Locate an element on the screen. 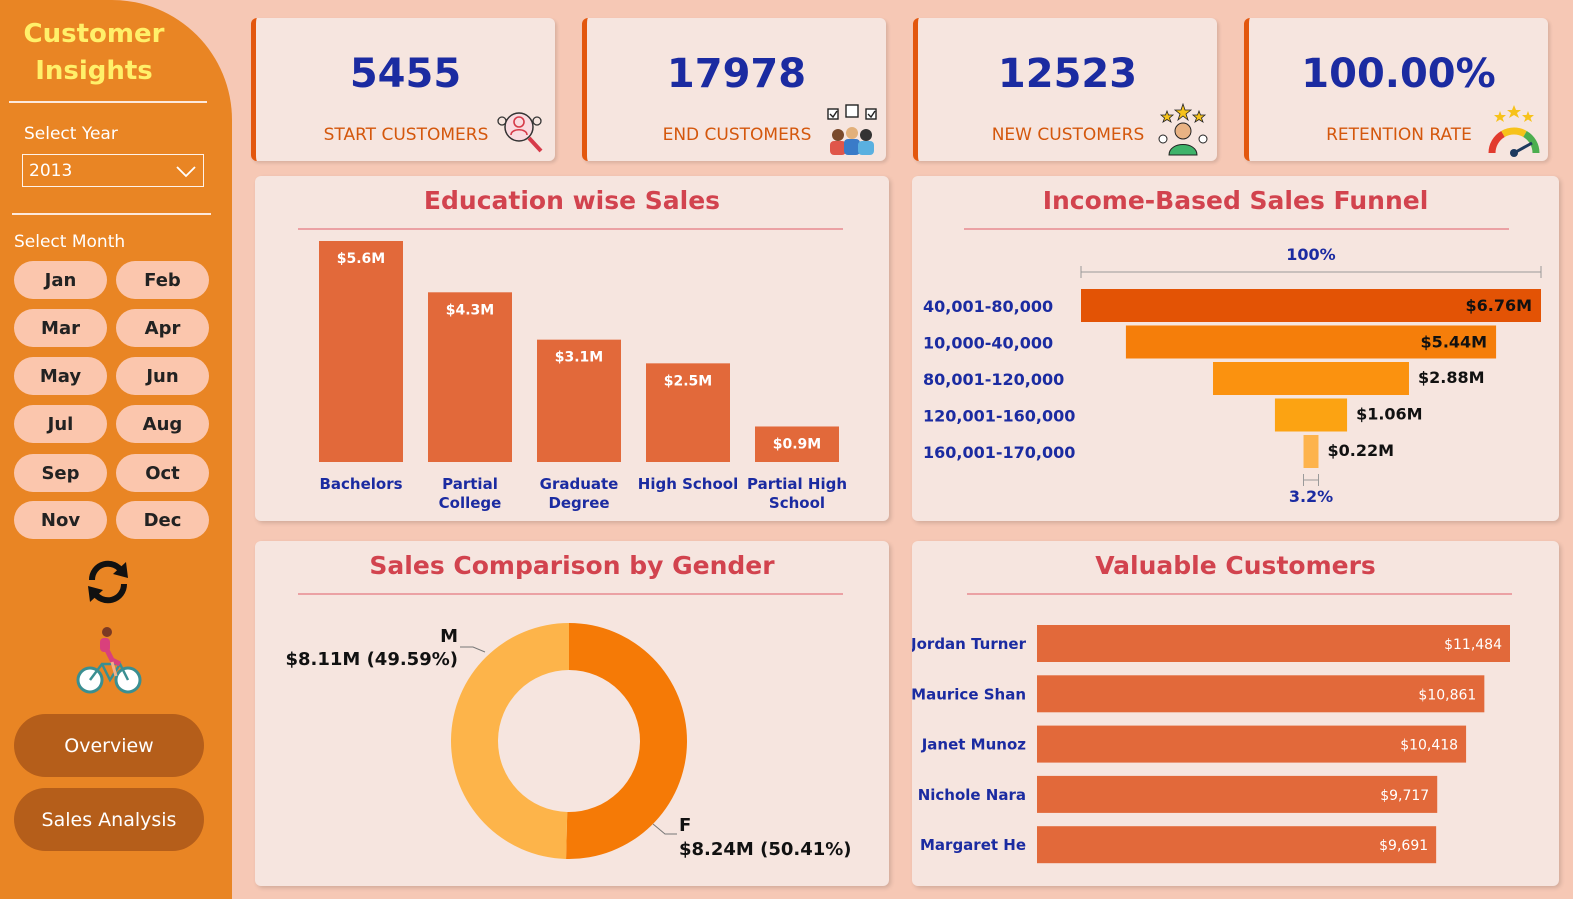 This screenshot has width=1573, height=899. month-button-apr: Apr is located at coordinates (162, 328).